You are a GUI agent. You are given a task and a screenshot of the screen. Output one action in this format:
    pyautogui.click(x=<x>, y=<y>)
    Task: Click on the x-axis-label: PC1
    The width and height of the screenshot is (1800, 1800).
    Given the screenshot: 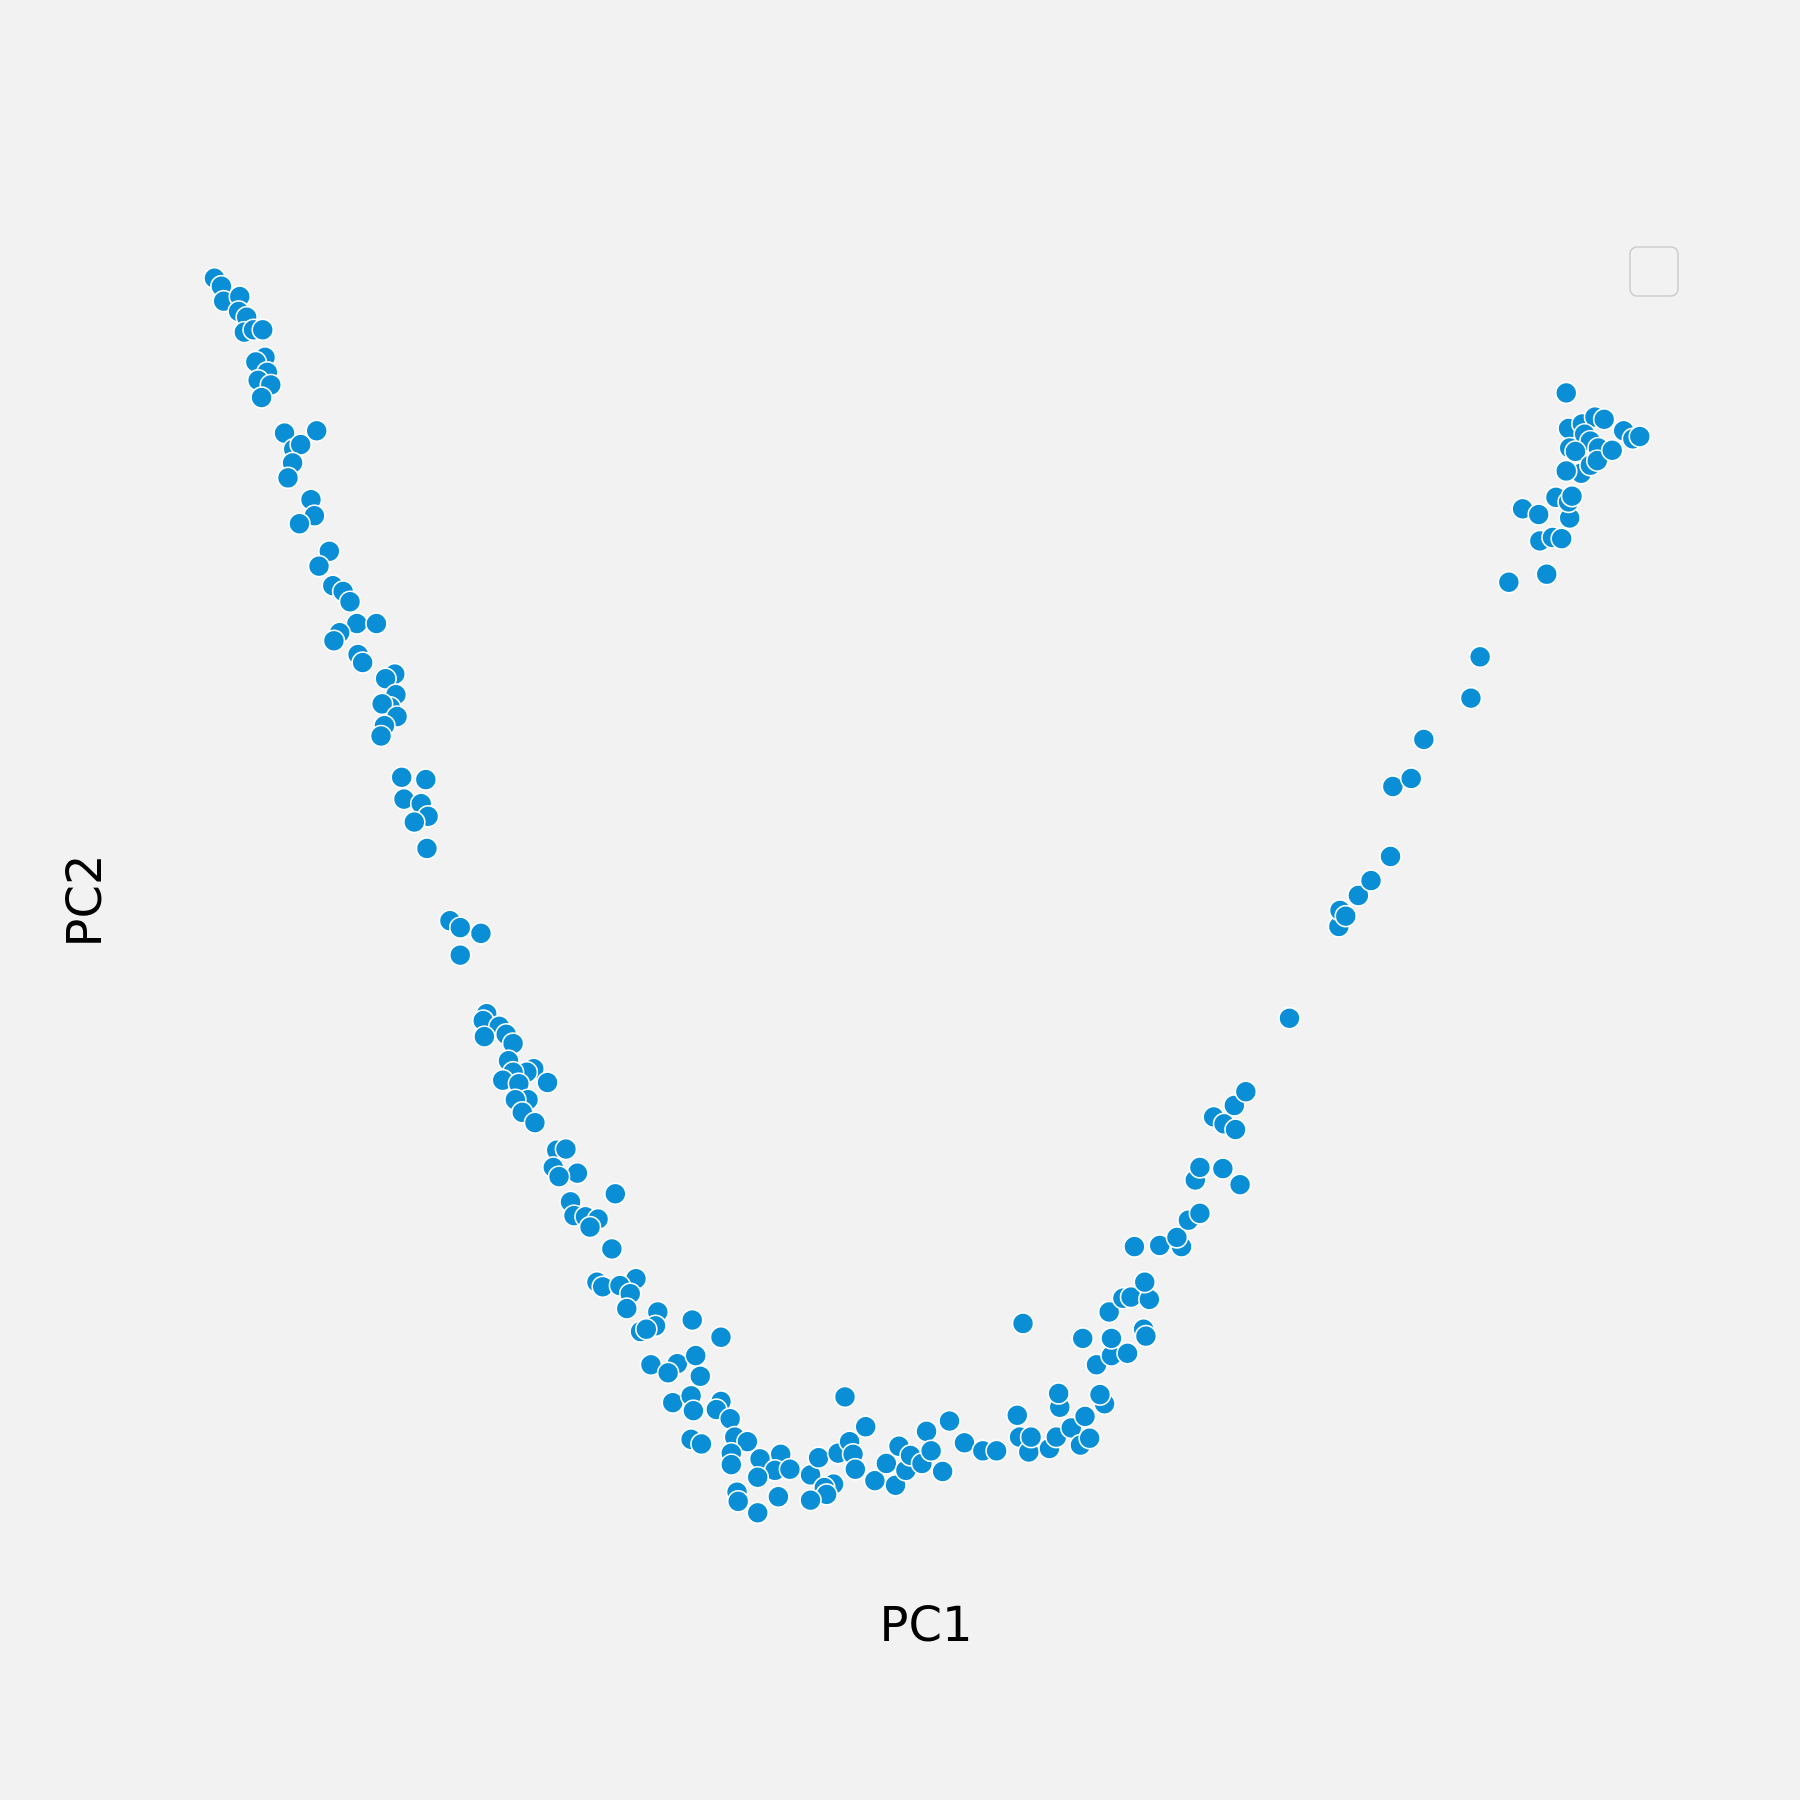 What is the action you would take?
    pyautogui.click(x=926, y=1625)
    